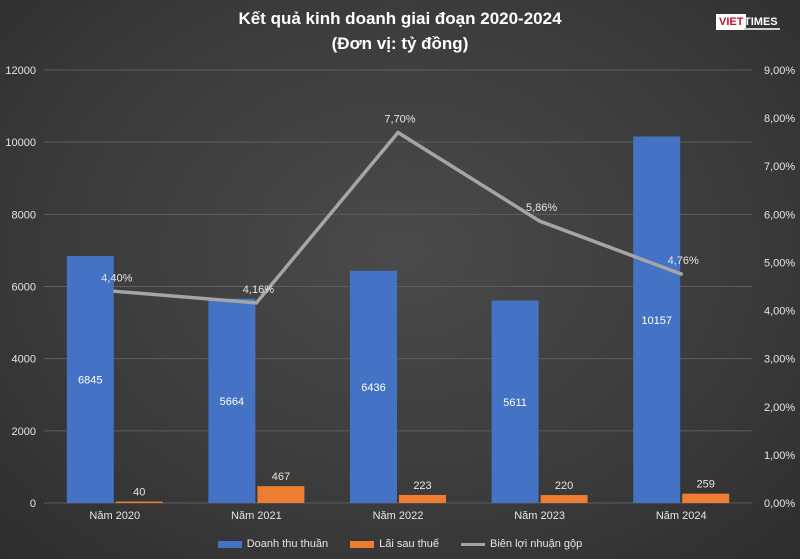  Describe the element at coordinates (473, 544) in the screenshot. I see `legend-swatch-margin` at that location.